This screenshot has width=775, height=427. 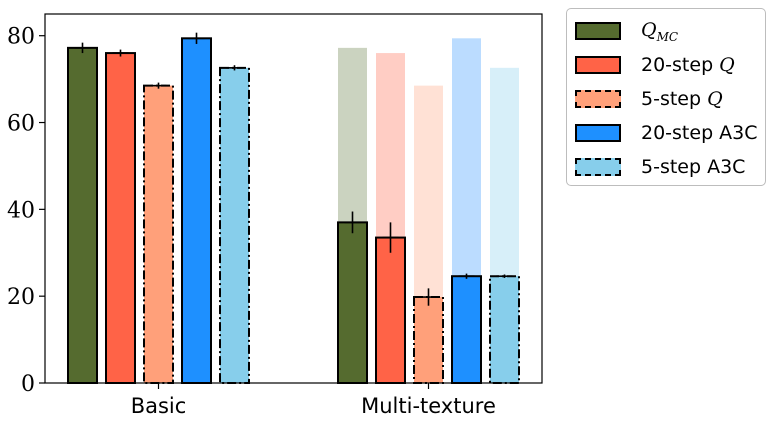 What do you see at coordinates (21, 210) in the screenshot?
I see `y-tick-label: 40` at bounding box center [21, 210].